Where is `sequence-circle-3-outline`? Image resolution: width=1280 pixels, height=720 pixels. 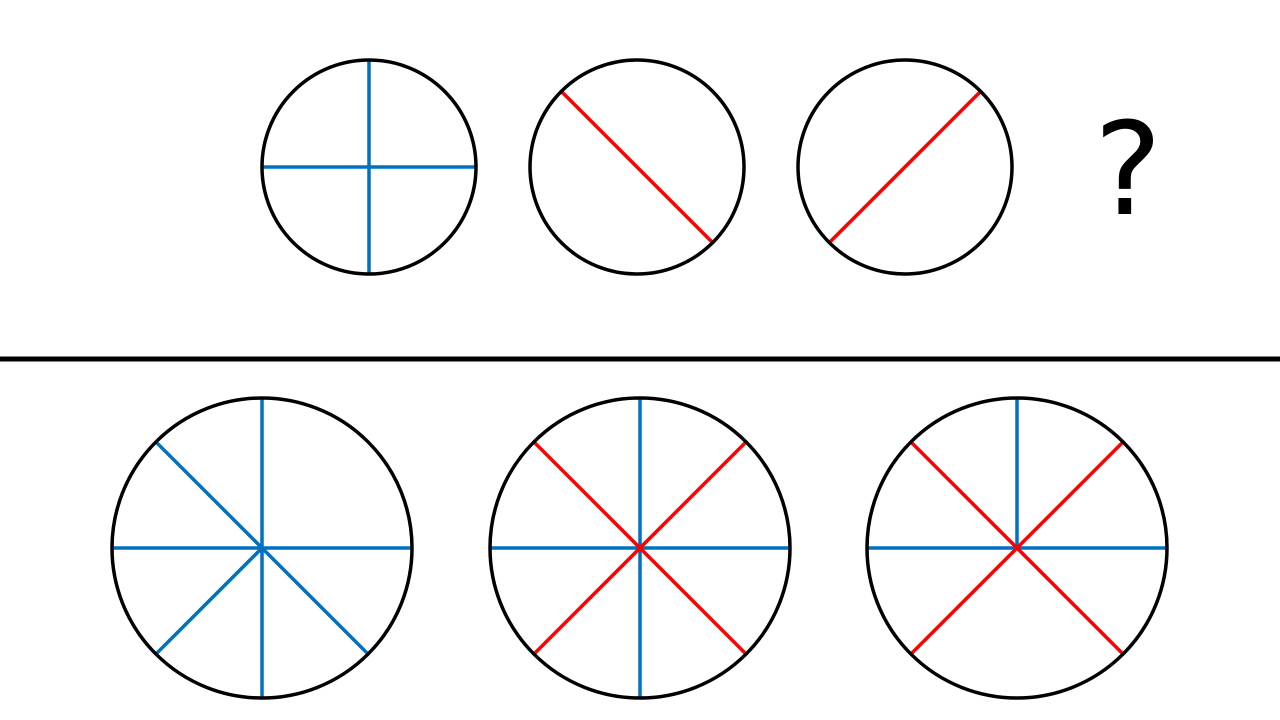 sequence-circle-3-outline is located at coordinates (905, 167).